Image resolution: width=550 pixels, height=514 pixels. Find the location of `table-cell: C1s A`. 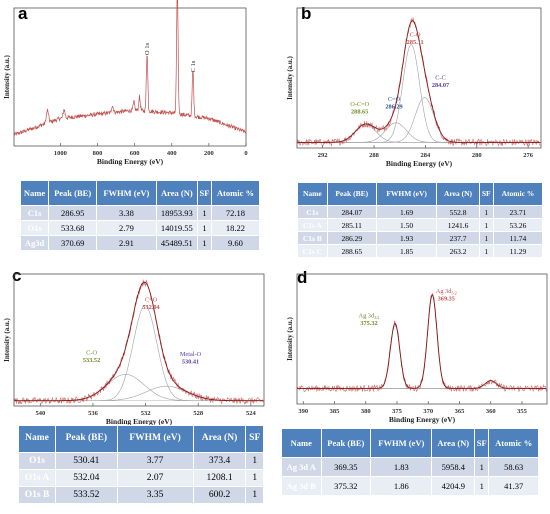

table-cell: C1s A is located at coordinates (312, 225).